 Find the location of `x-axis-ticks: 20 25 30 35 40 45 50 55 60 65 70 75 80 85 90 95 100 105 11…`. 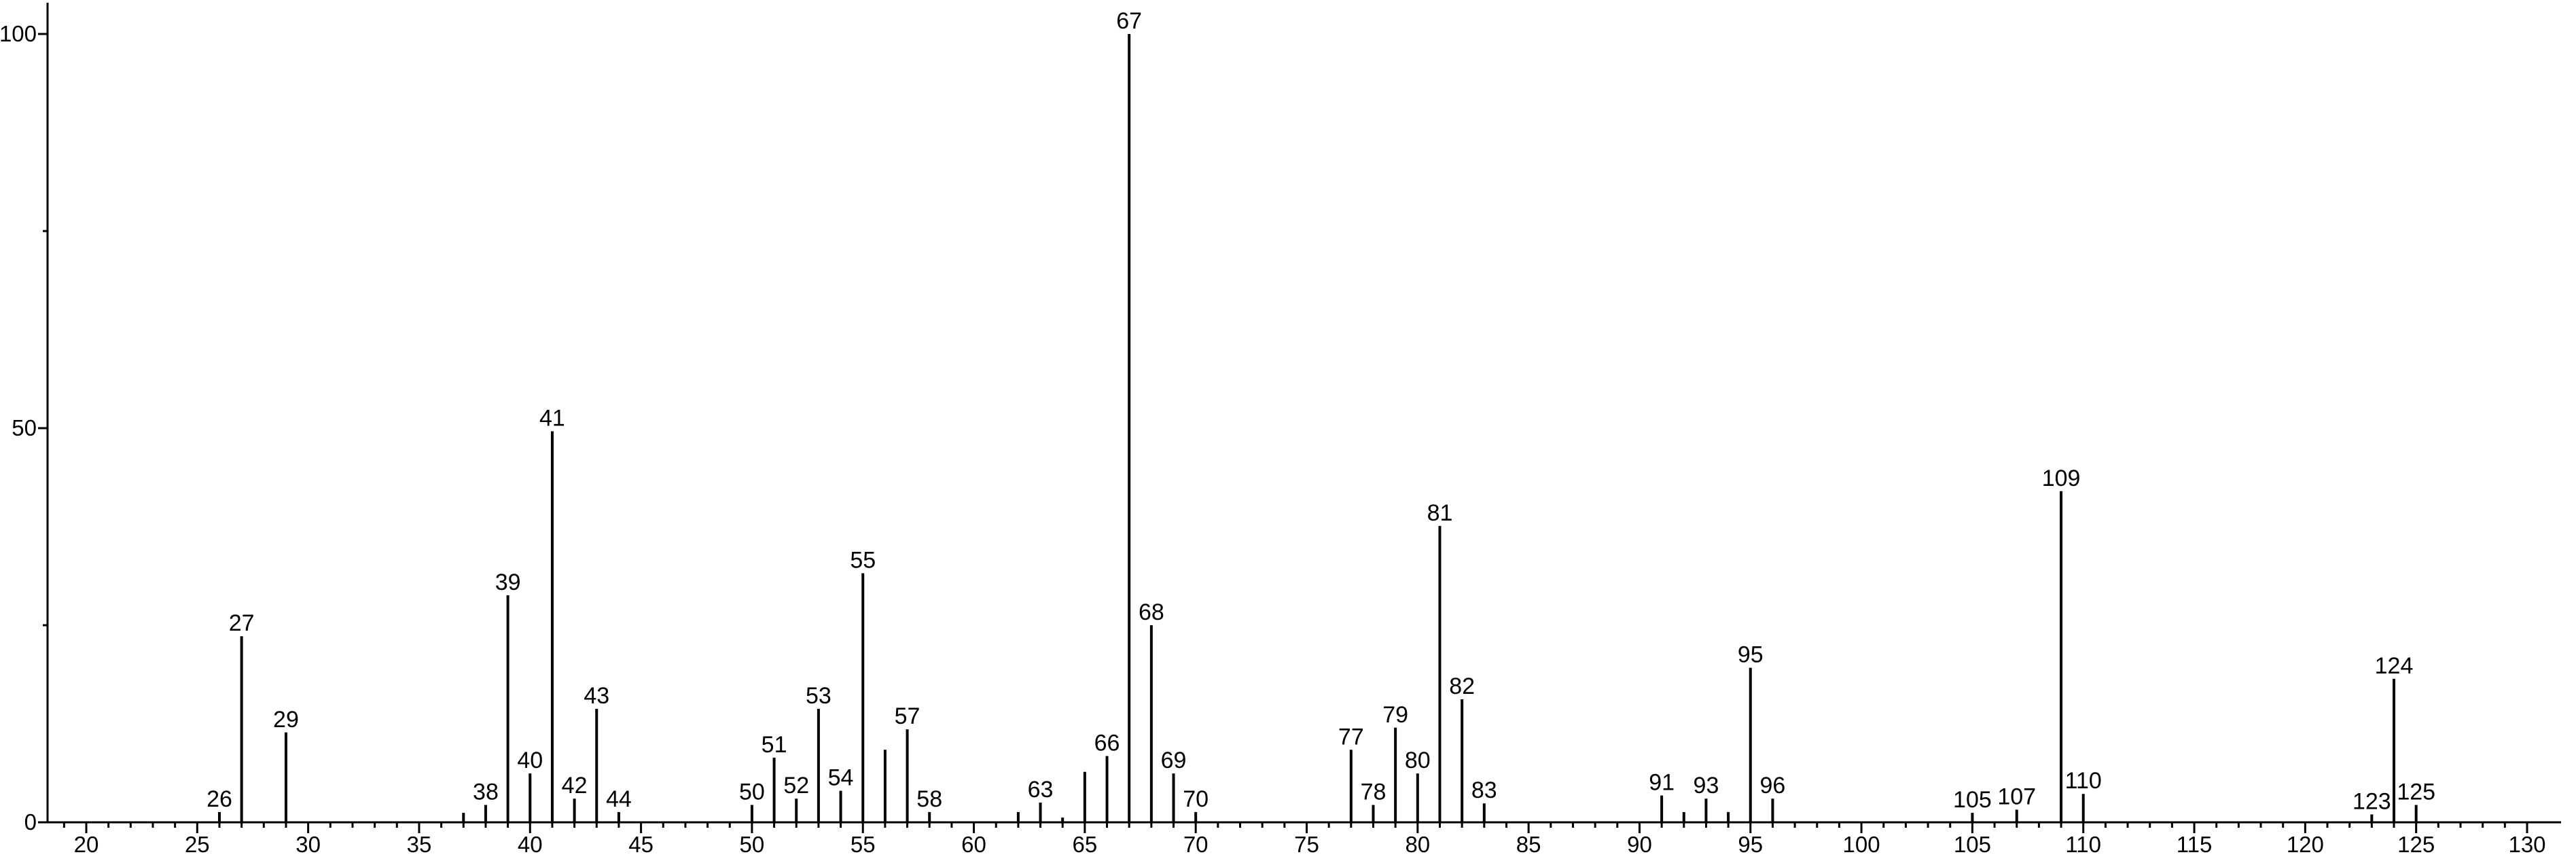

x-axis-ticks: 20 25 30 35 40 45 50 55 60 65 70 75 80 85 90 95 100 105 11… is located at coordinates (1304, 839).